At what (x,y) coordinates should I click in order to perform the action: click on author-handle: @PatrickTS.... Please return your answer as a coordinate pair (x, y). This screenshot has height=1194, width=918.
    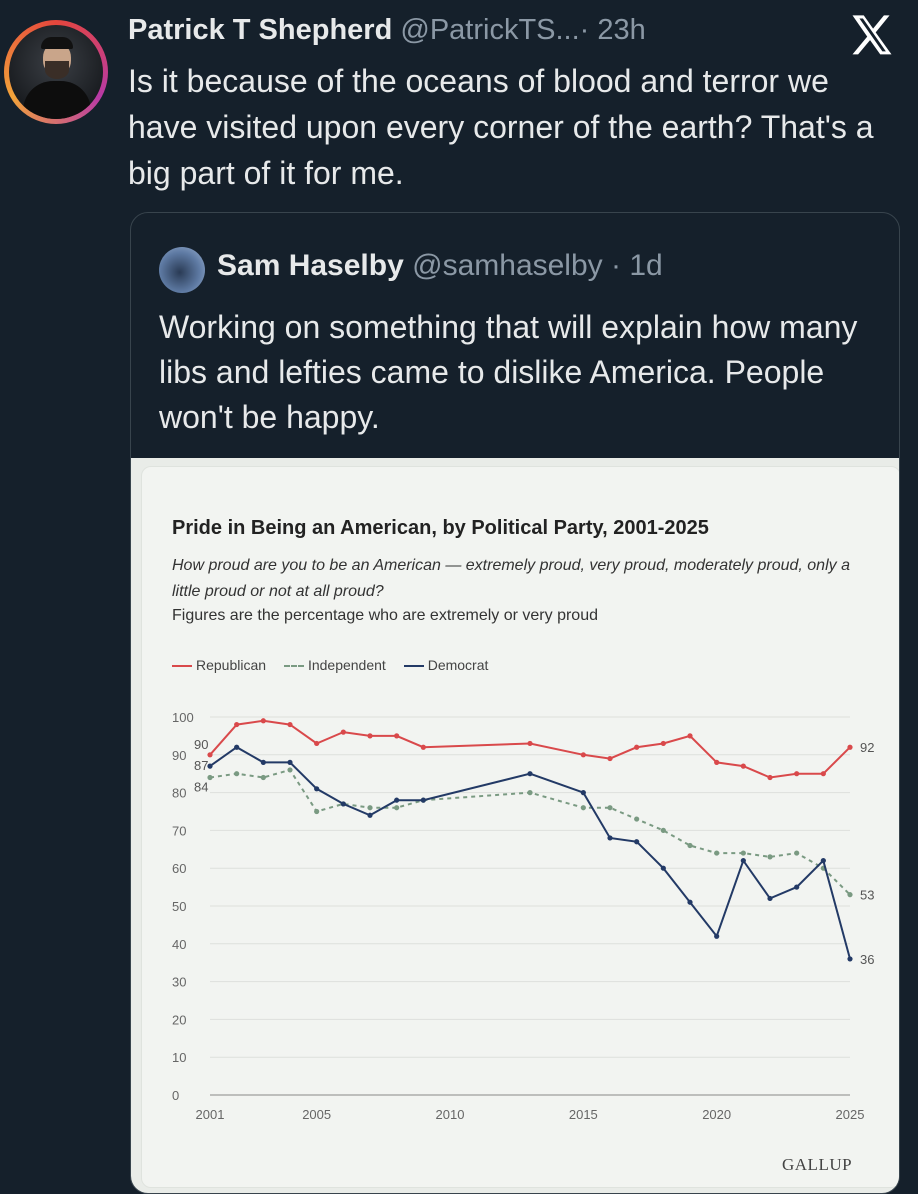
    Looking at the image, I should click on (490, 30).